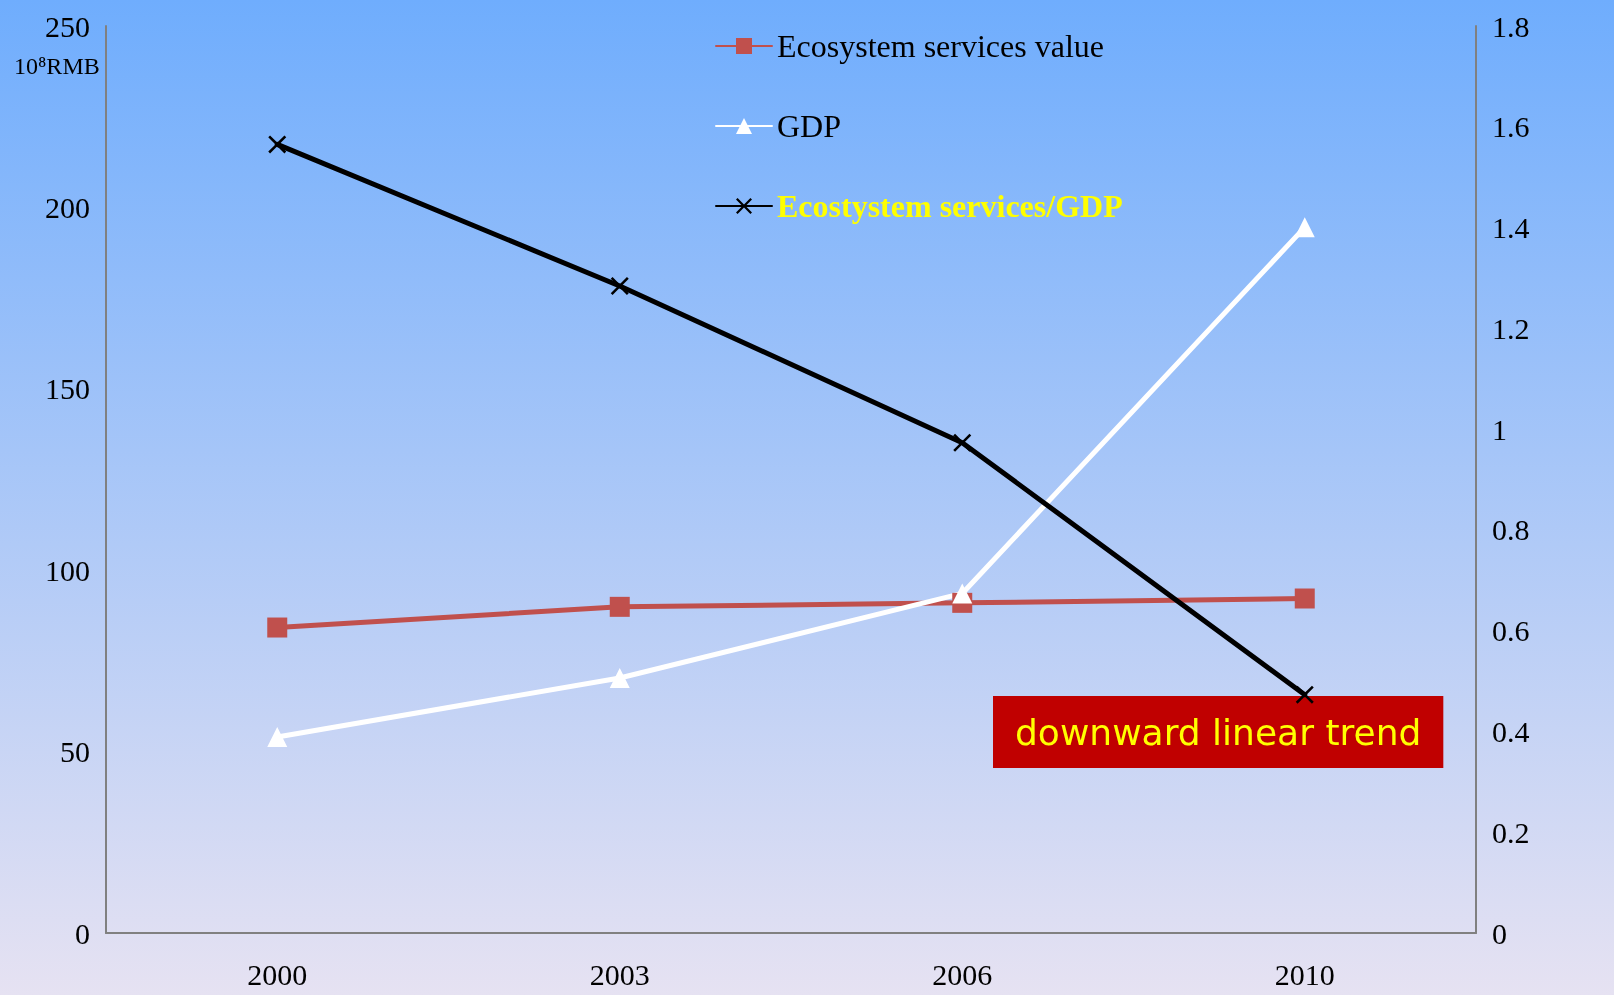  I want to click on legend-label: Ecostystem services/GDP, so click(950, 206).